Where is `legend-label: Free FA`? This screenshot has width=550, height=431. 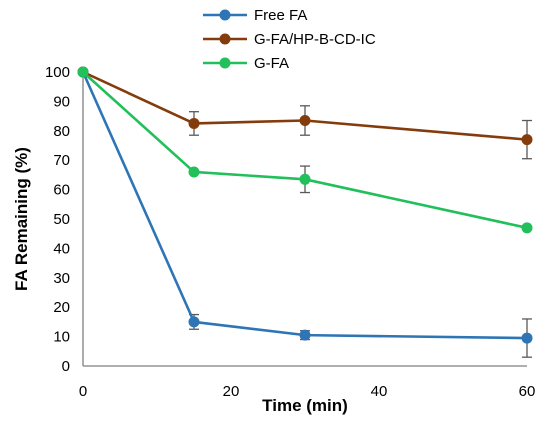
legend-label: Free FA is located at coordinates (280, 15).